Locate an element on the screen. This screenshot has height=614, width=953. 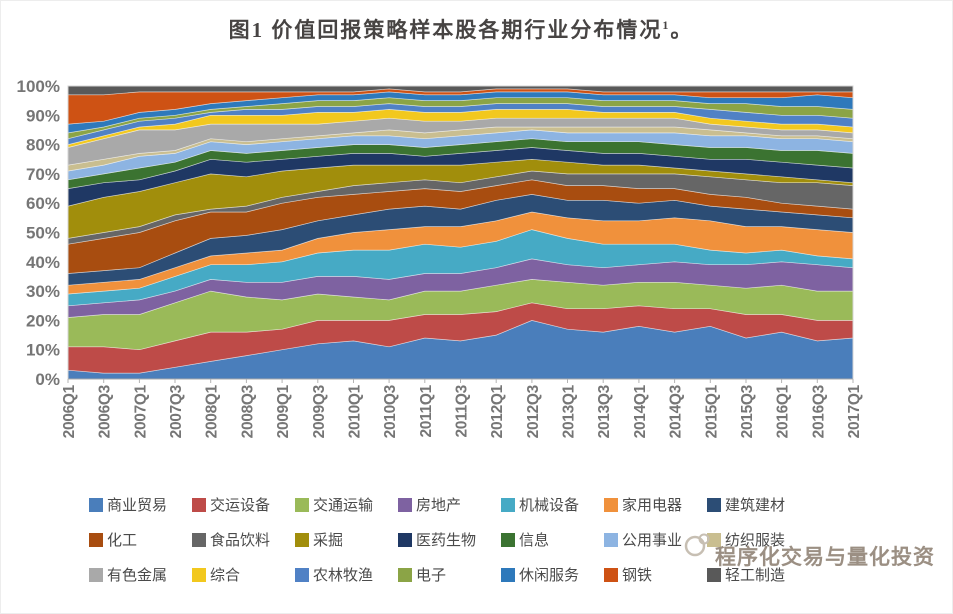
y-tick-label: 70% is located at coordinates (43, 174).